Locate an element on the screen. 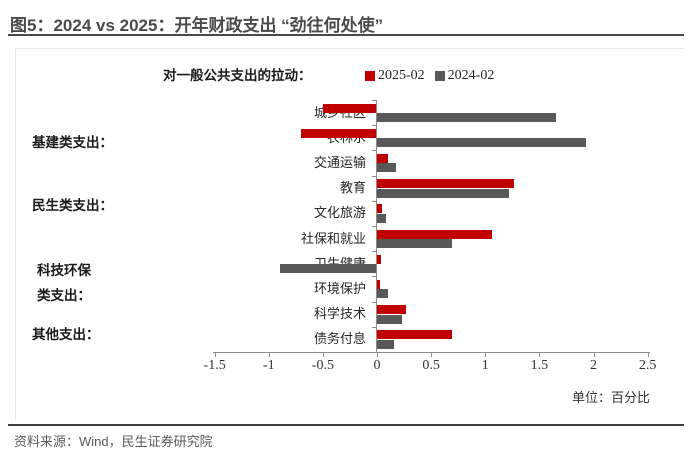 The image size is (692, 458). bar-2024-02-教育 is located at coordinates (443, 193).